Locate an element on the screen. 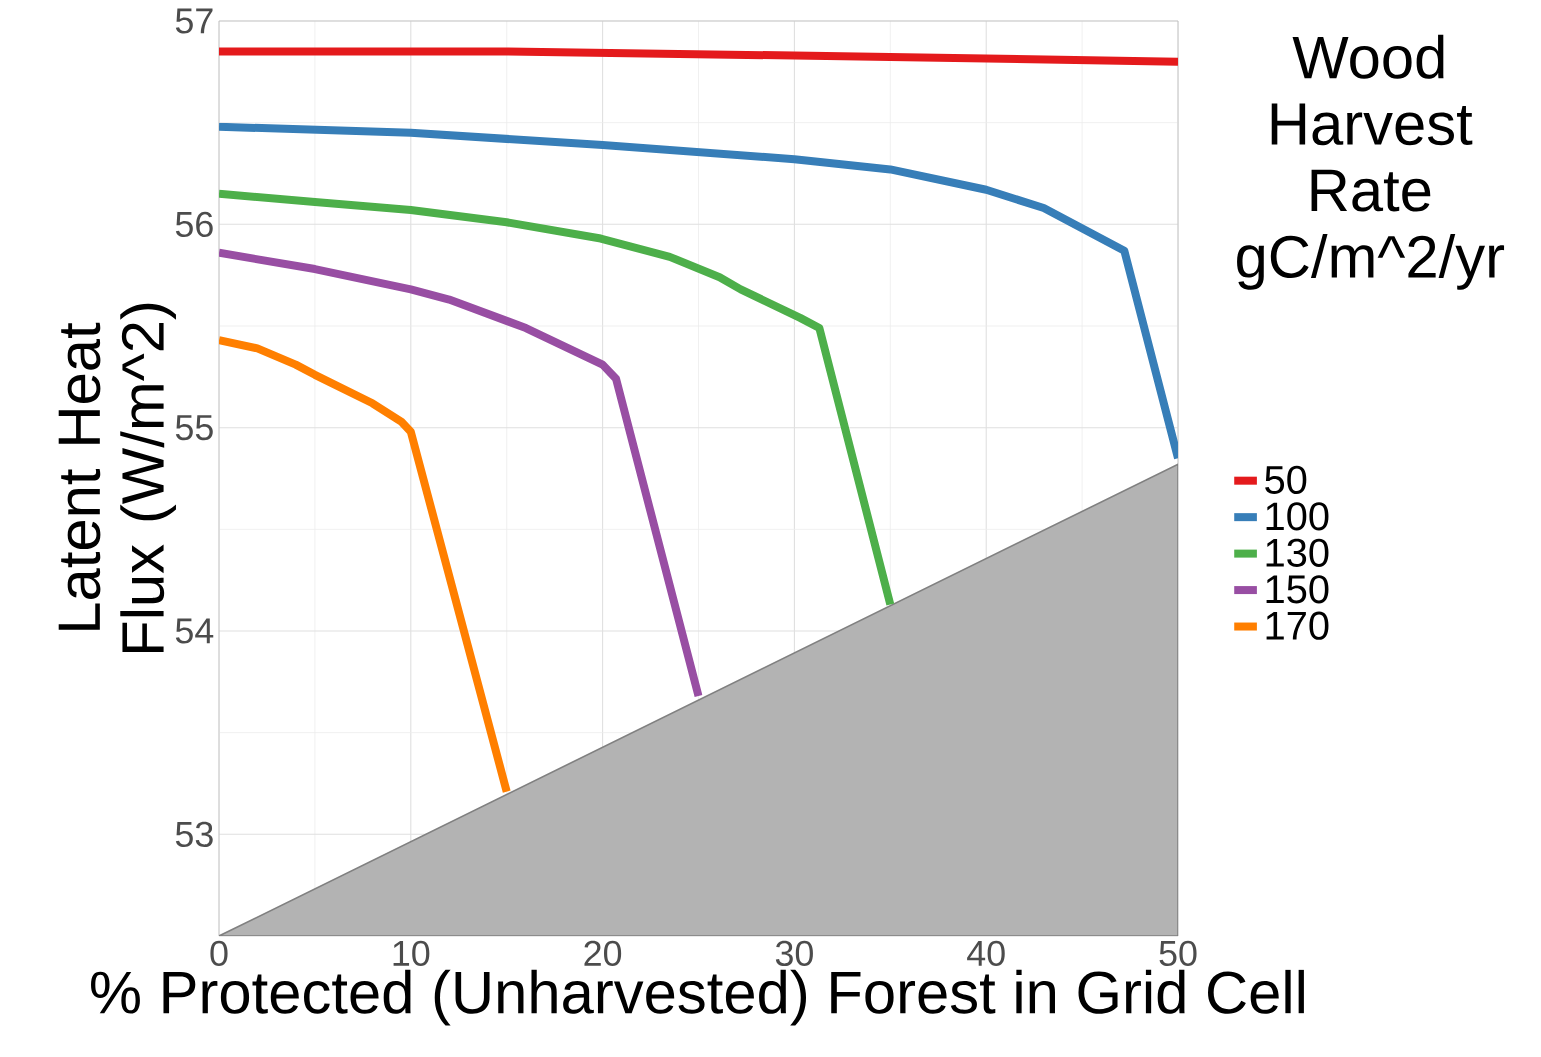 Image resolution: width=1541 pixels, height=1057 pixels. y-tick-label: 55 is located at coordinates (194, 428).